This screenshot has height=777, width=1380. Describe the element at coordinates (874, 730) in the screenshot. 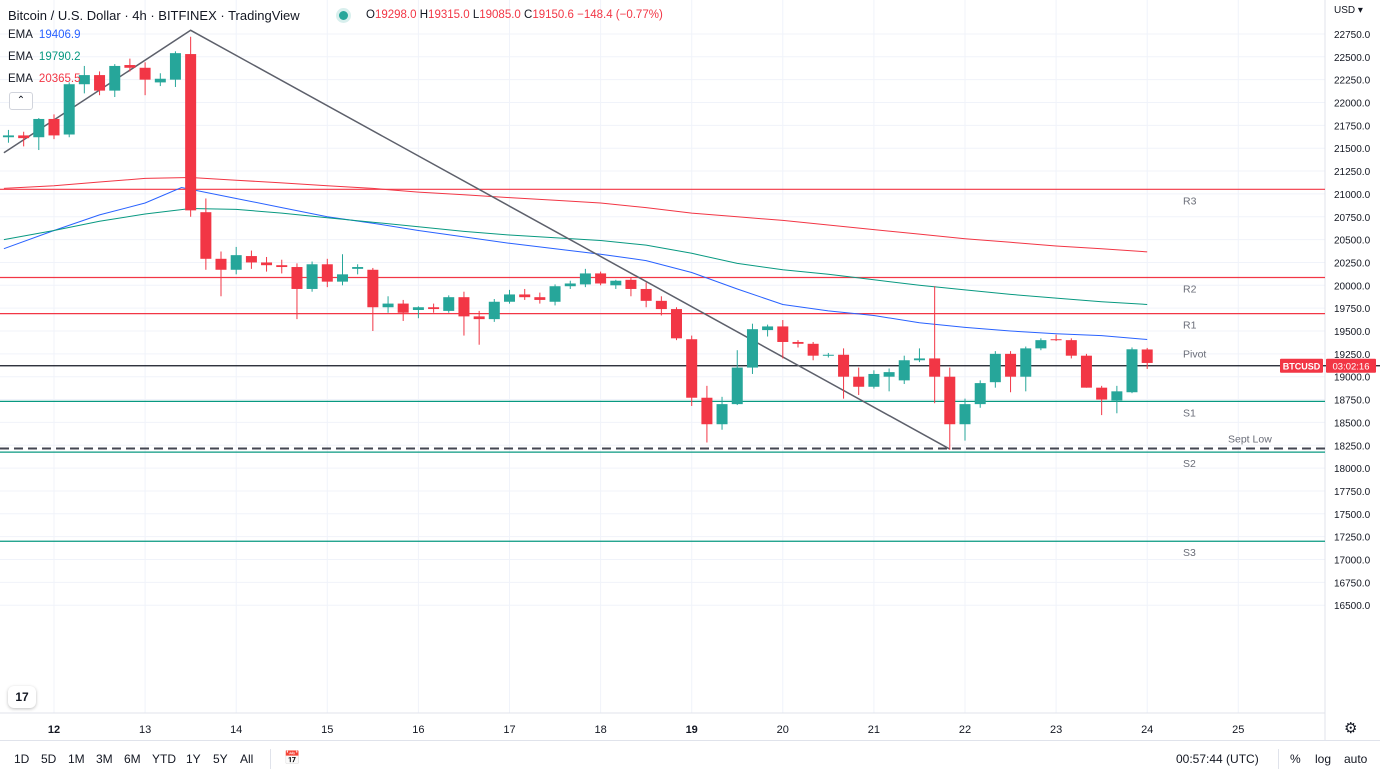

I see `x-tick-label: 21` at that location.